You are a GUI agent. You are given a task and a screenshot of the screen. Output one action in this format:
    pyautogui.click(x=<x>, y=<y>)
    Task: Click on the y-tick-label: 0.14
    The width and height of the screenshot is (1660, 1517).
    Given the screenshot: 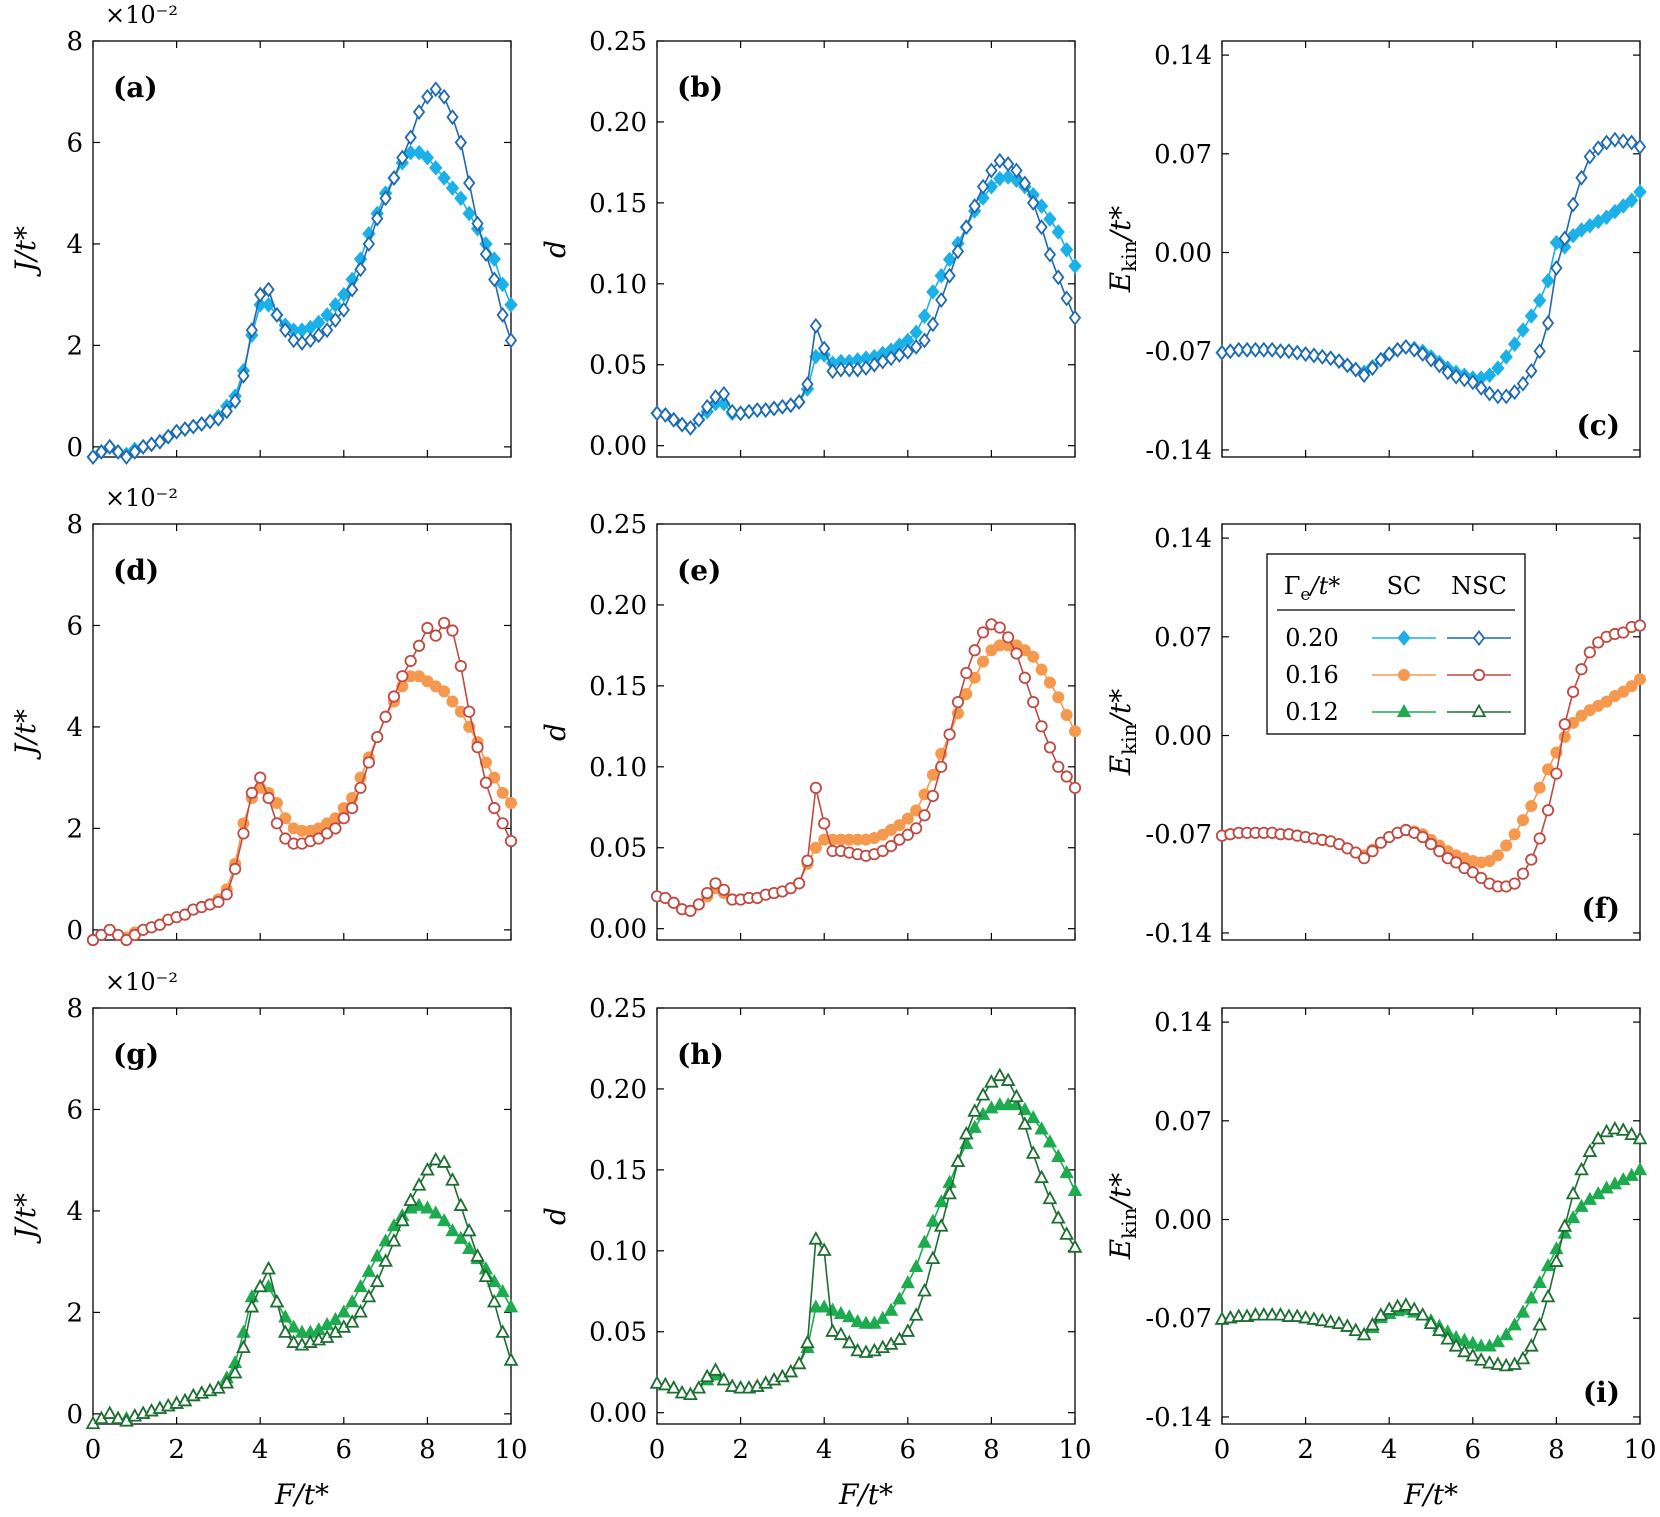 What is the action you would take?
    pyautogui.click(x=1183, y=539)
    